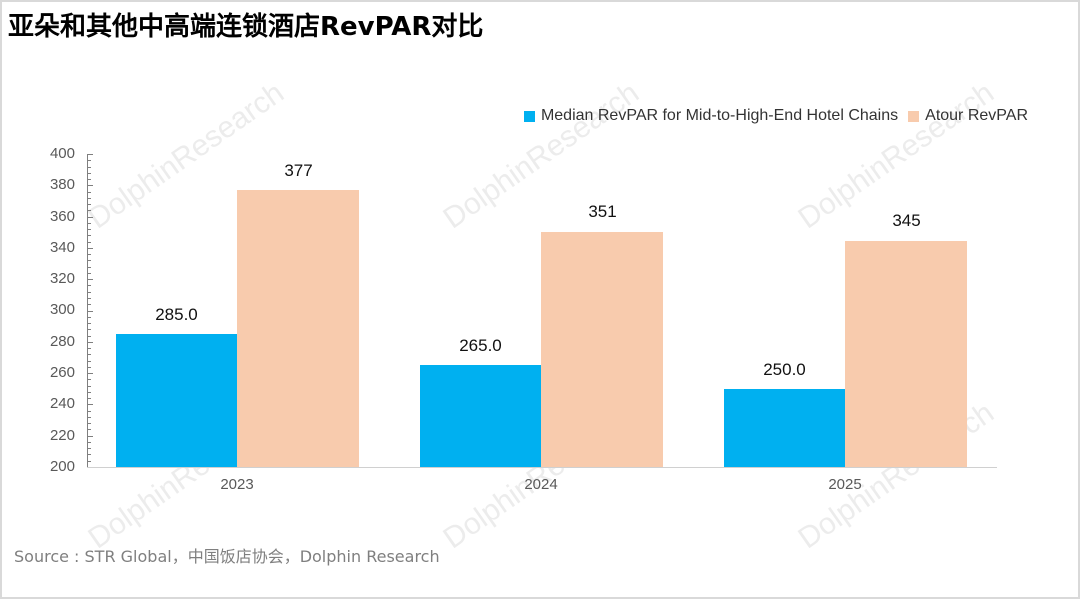  I want to click on y-tick-label: 320, so click(62, 278).